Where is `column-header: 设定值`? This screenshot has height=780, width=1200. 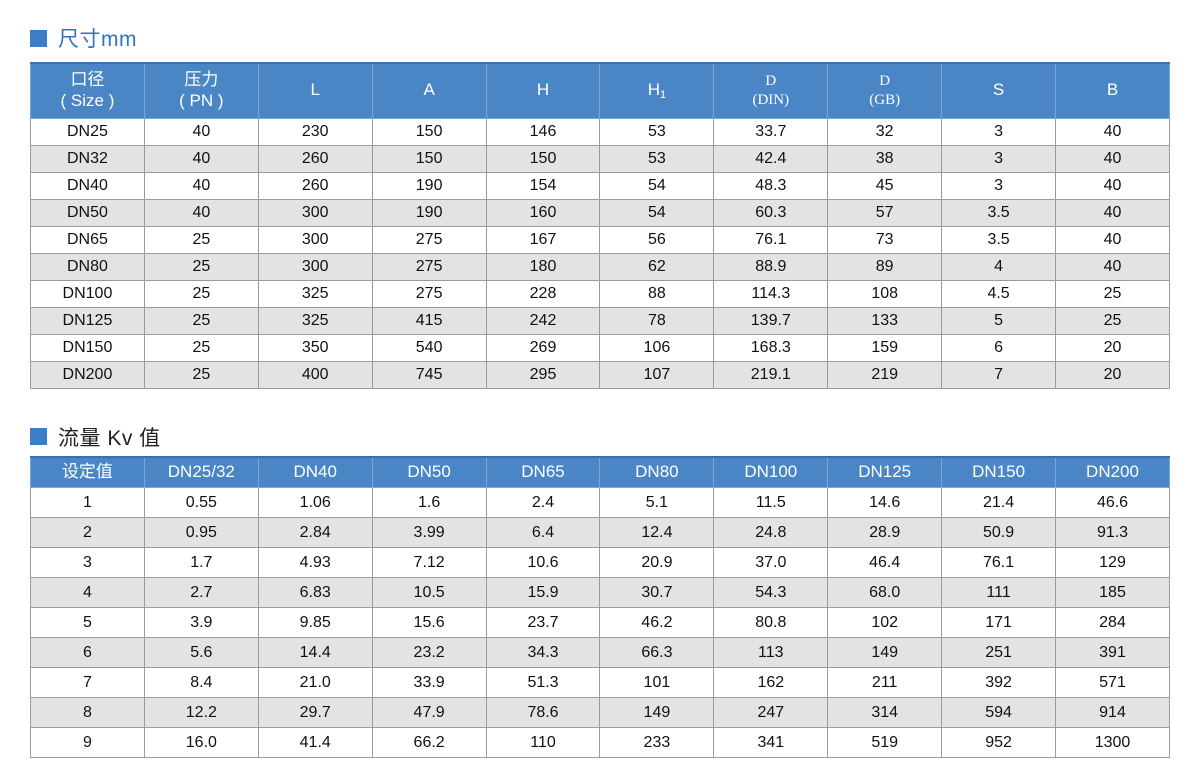 column-header: 设定值 is located at coordinates (87, 471).